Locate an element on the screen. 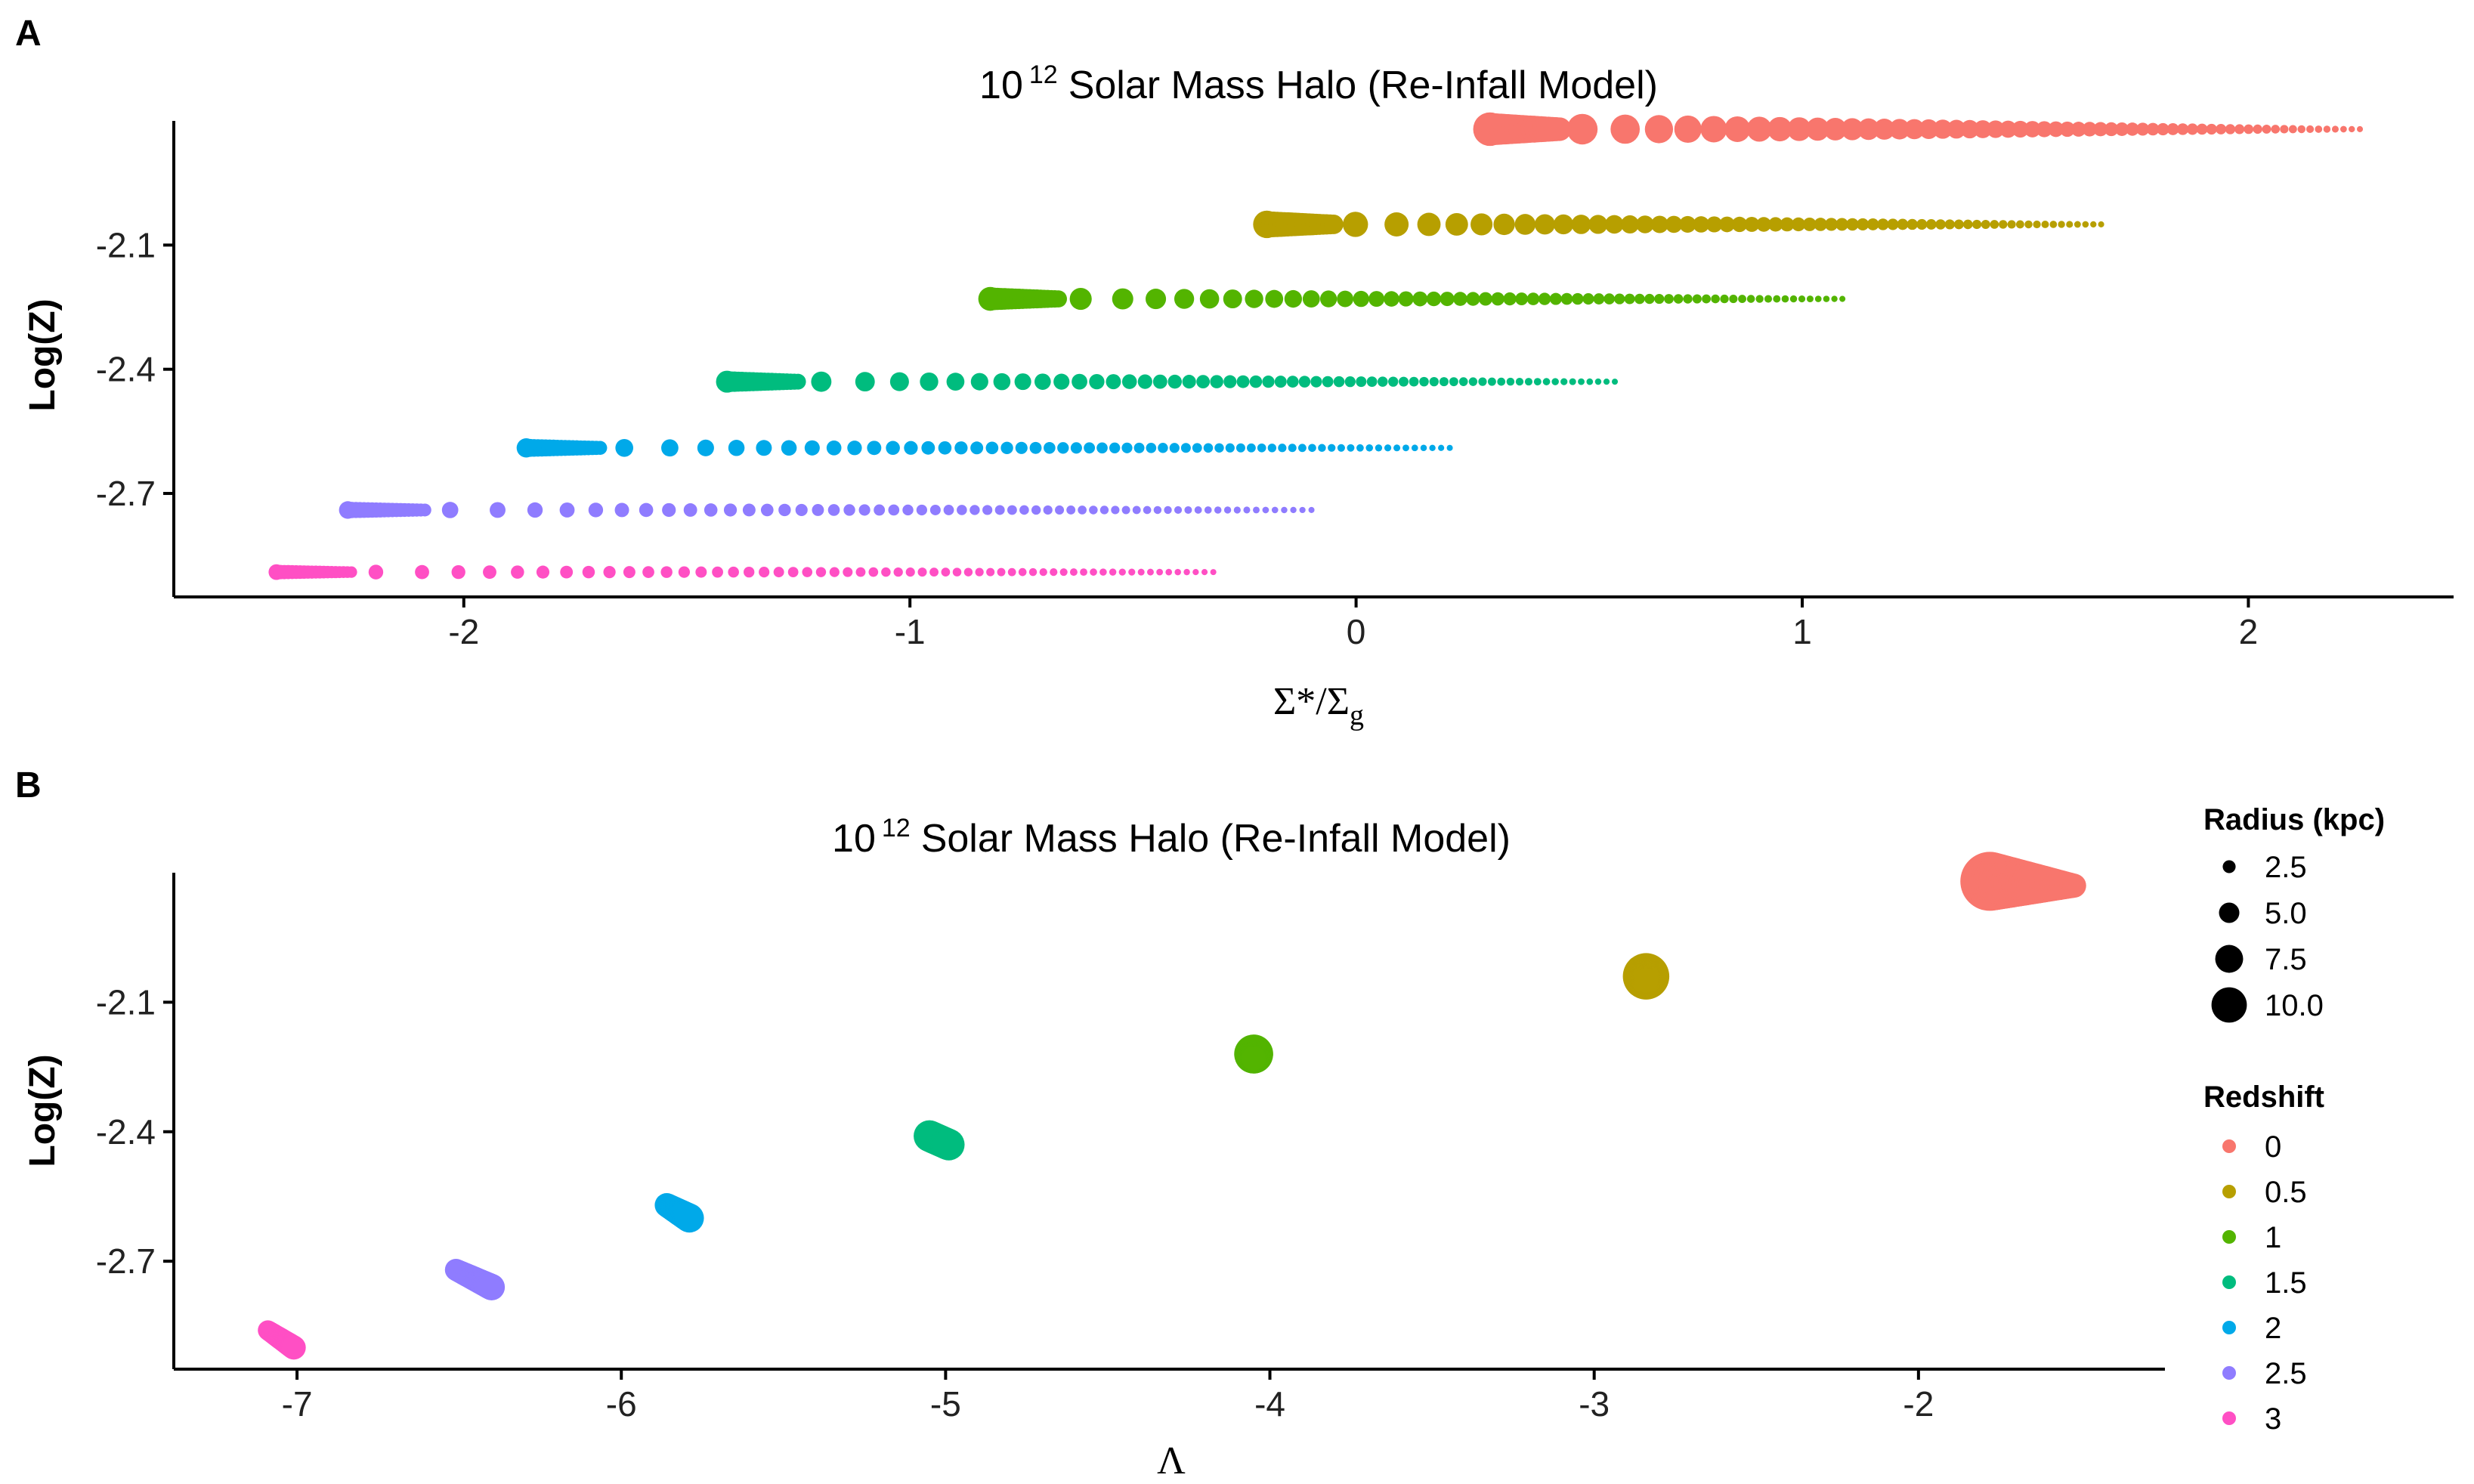 This screenshot has width=2474, height=1484. x-tick-label: 0 is located at coordinates (1356, 632).